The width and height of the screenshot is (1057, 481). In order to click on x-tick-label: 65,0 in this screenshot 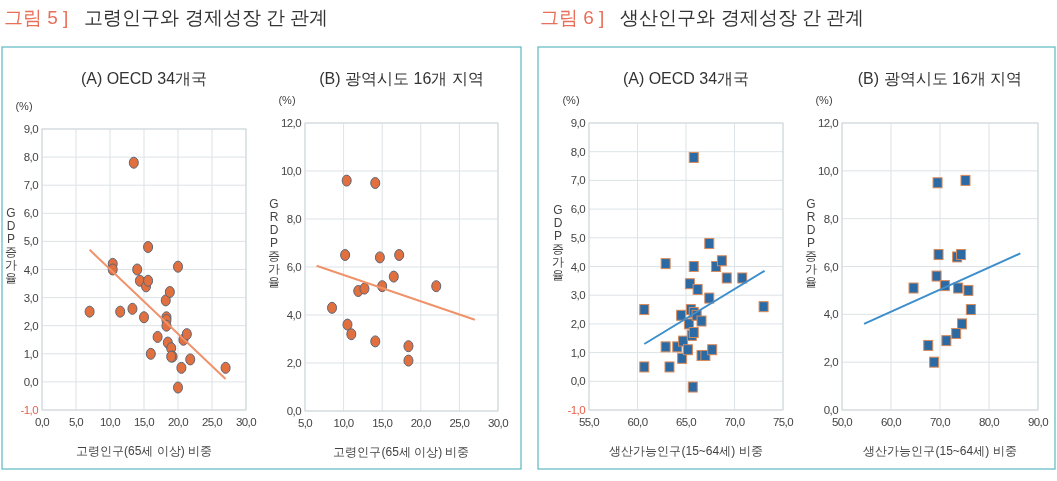, I will do `click(686, 422)`.